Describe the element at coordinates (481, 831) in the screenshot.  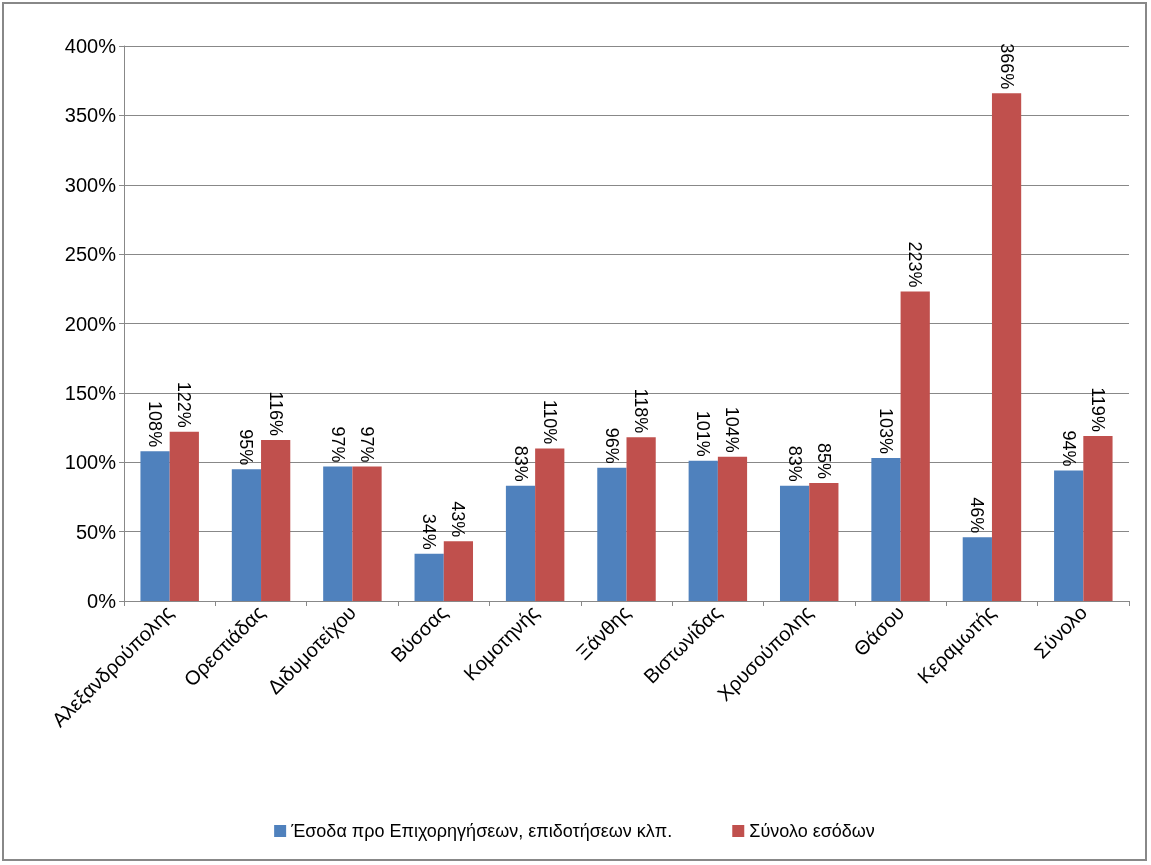
I see `legend-label: Έσοδα προ Επιχορηγήσεων, επιδοτήσεων κλπ.` at that location.